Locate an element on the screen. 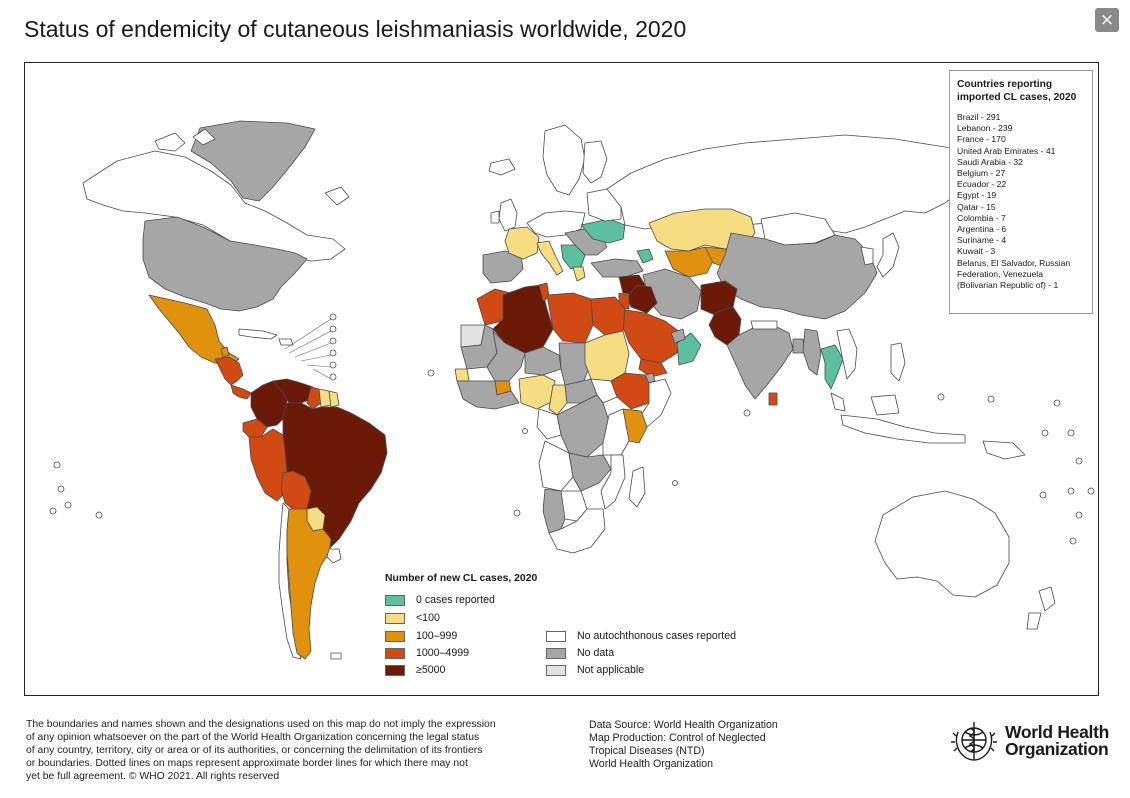 The image size is (1130, 798). region-canada-alaska is located at coordinates (214, 206).